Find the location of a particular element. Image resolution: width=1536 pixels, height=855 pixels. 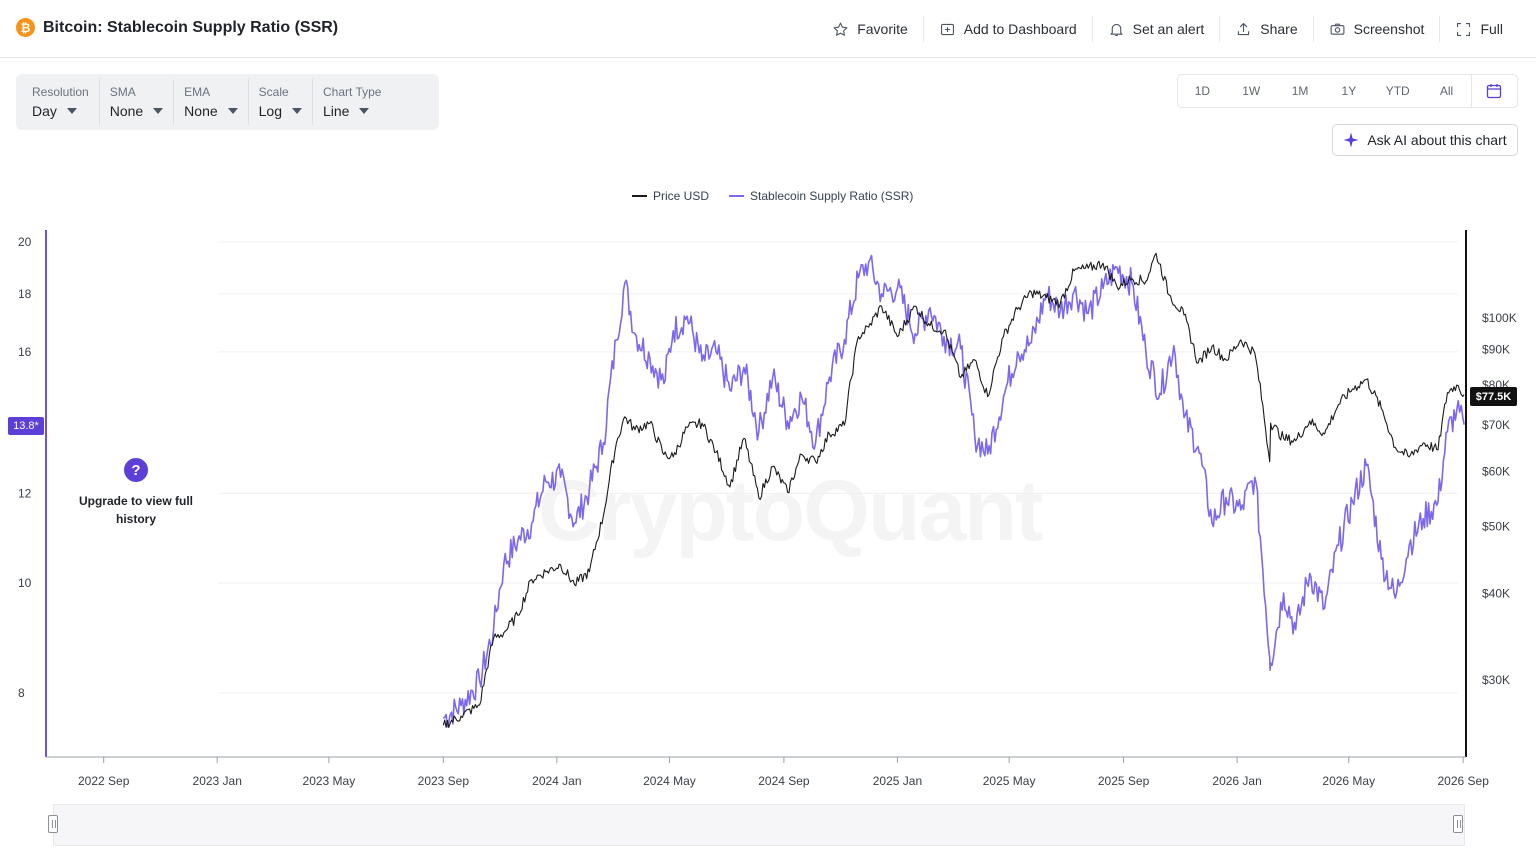

x-tick-label: 2026 May is located at coordinates (1348, 781).